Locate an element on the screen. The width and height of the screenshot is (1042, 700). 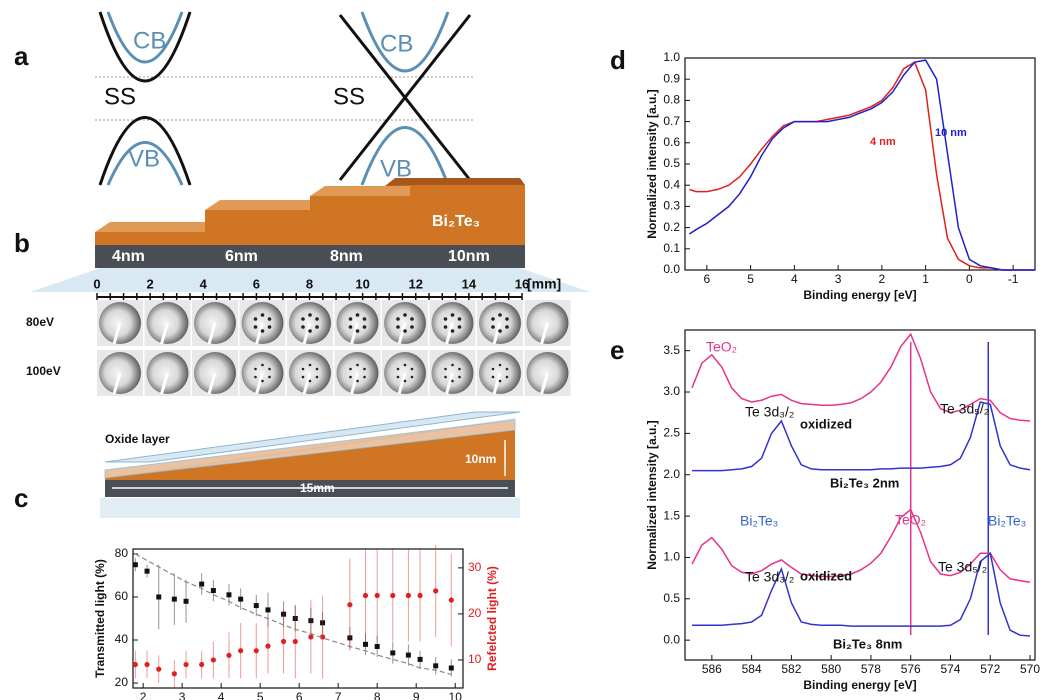
annotation: Te 3d₃/₂ is located at coordinates (769, 577).